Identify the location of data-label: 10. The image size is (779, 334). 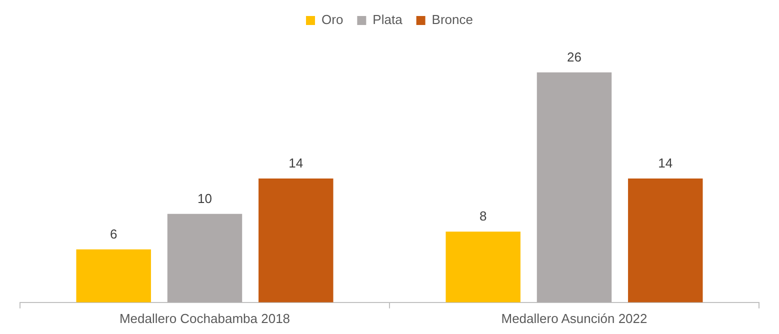
(205, 198).